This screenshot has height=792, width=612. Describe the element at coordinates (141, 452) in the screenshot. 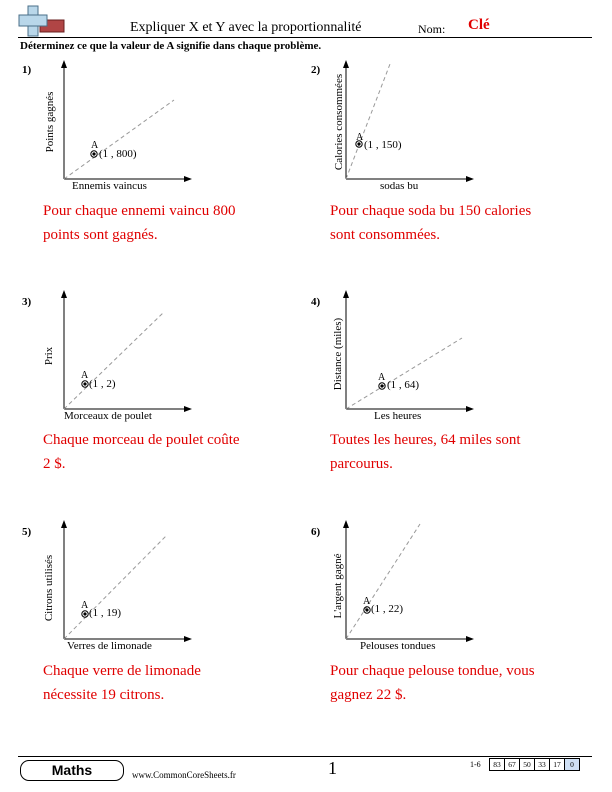

I see `answer-text: Chaque morceau de poulet coûte 2 $.` at that location.